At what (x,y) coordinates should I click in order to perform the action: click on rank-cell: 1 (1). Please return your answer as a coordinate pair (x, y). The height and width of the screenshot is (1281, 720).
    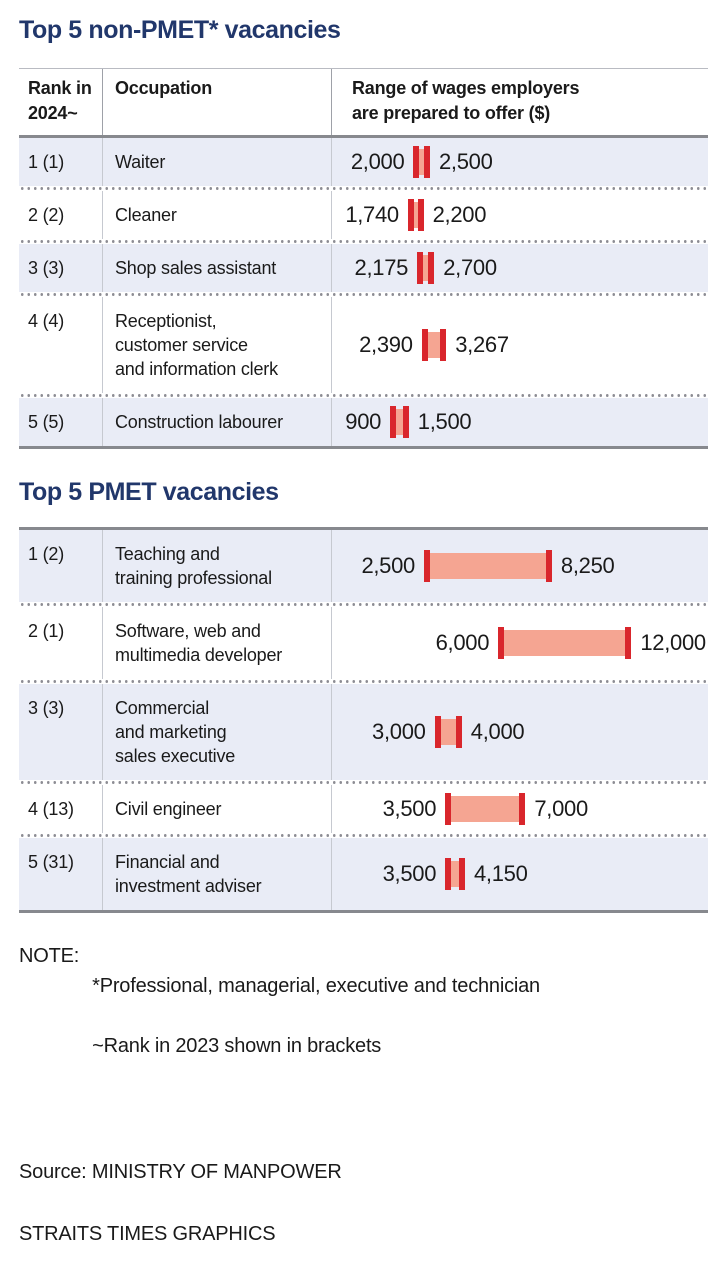
    Looking at the image, I should click on (46, 162).